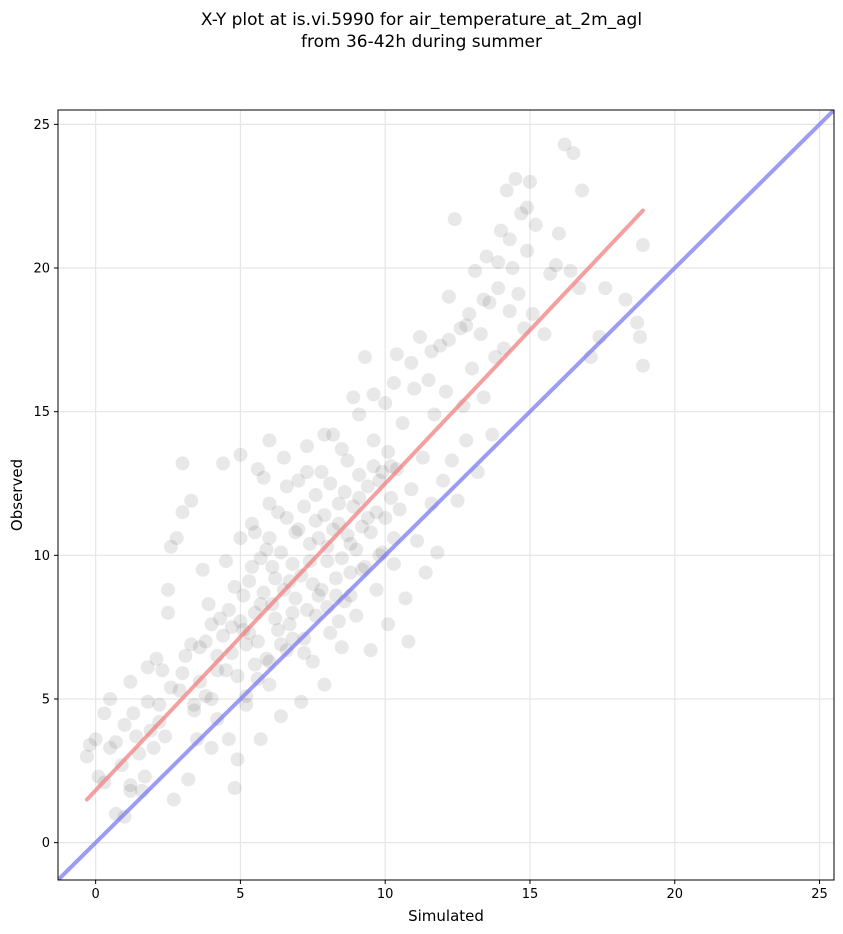 The width and height of the screenshot is (843, 934). Describe the element at coordinates (41, 556) in the screenshot. I see `y-tick-label: 10` at that location.